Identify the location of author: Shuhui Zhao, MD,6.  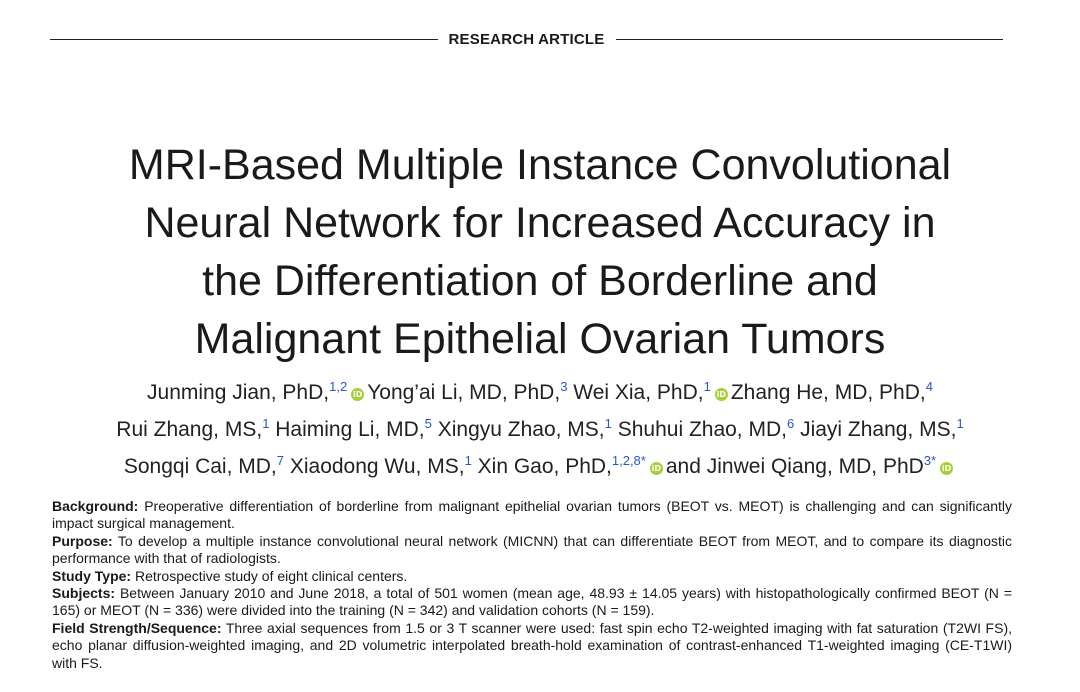
(706, 428).